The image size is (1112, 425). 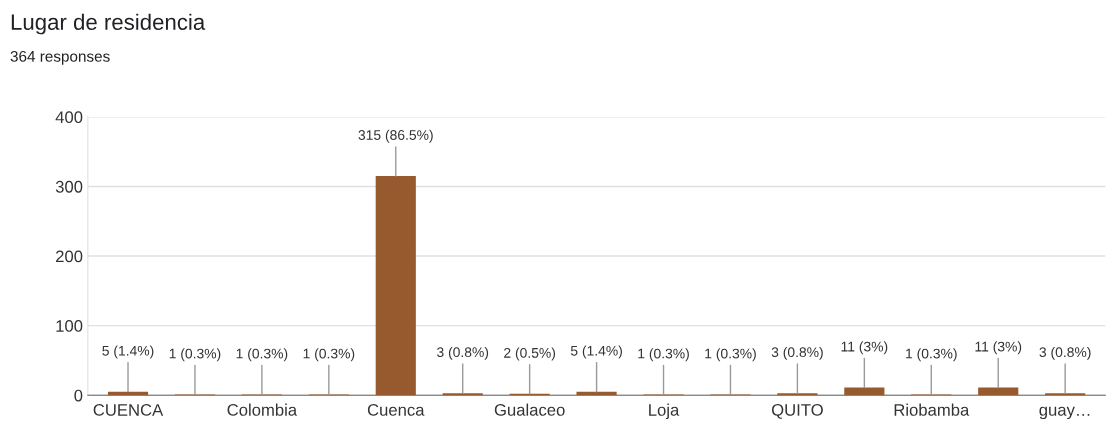 I want to click on y-tick-label: 400, so click(x=69, y=117).